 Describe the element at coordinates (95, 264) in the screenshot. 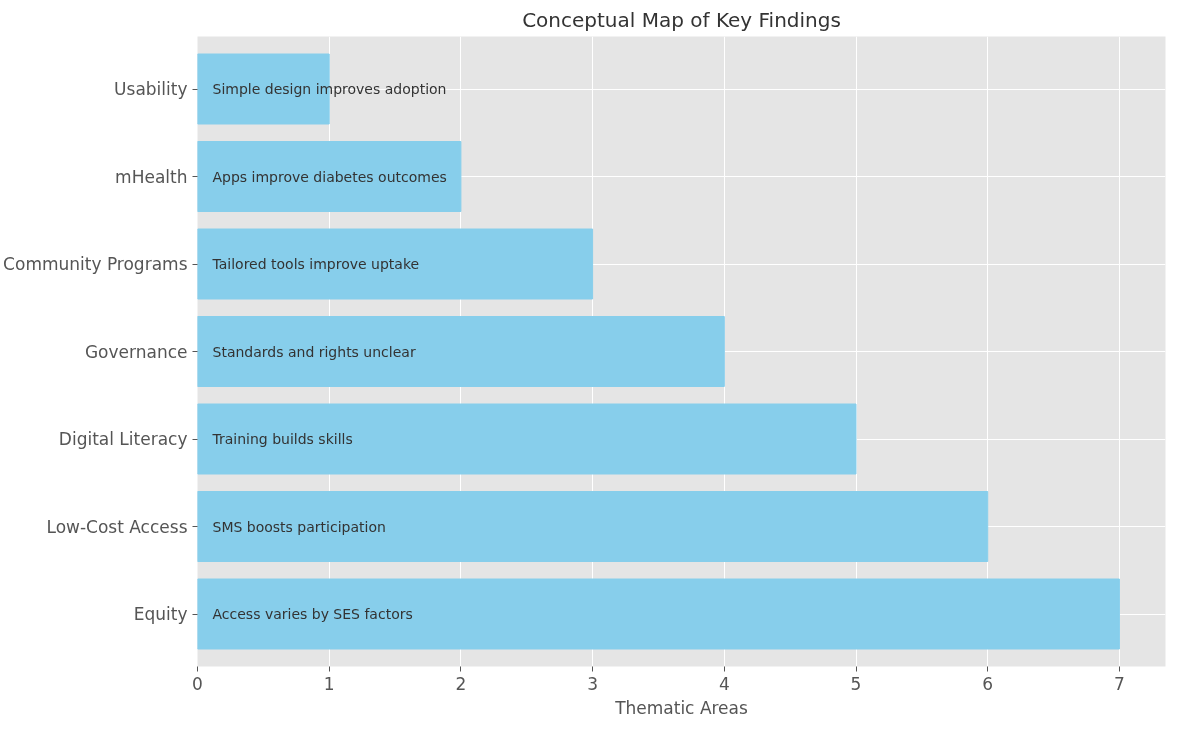

I see `y-tick-label: Community Programs` at that location.